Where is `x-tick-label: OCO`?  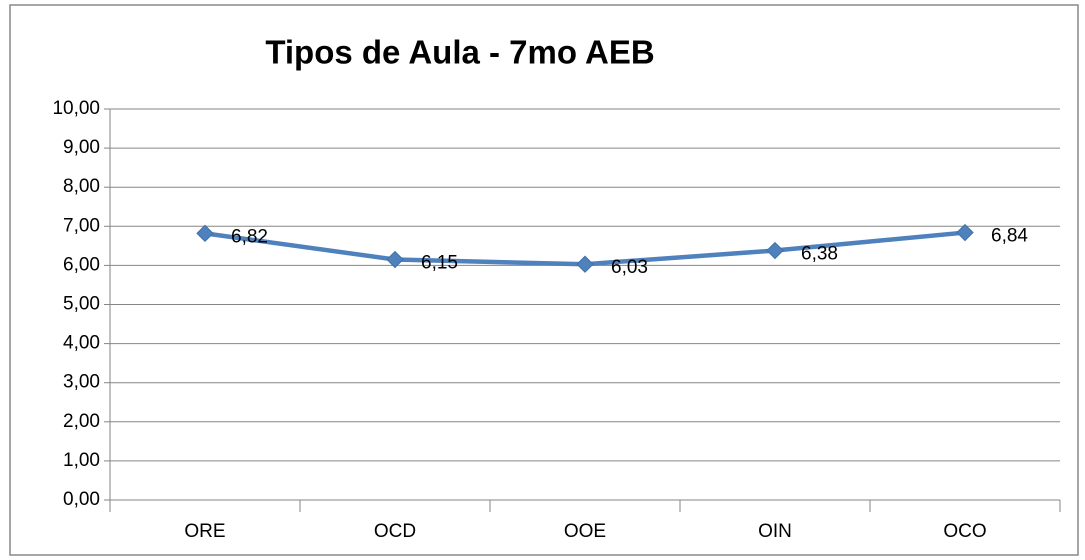 x-tick-label: OCO is located at coordinates (964, 531).